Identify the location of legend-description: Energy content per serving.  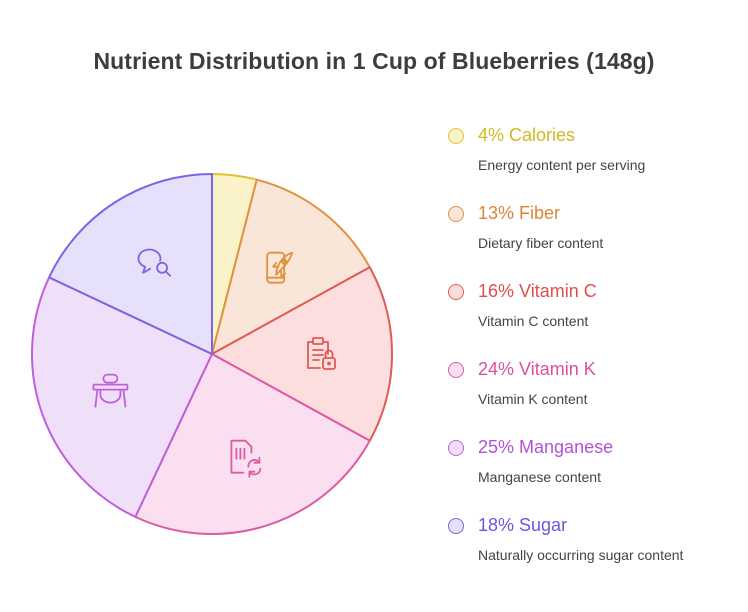
(562, 165).